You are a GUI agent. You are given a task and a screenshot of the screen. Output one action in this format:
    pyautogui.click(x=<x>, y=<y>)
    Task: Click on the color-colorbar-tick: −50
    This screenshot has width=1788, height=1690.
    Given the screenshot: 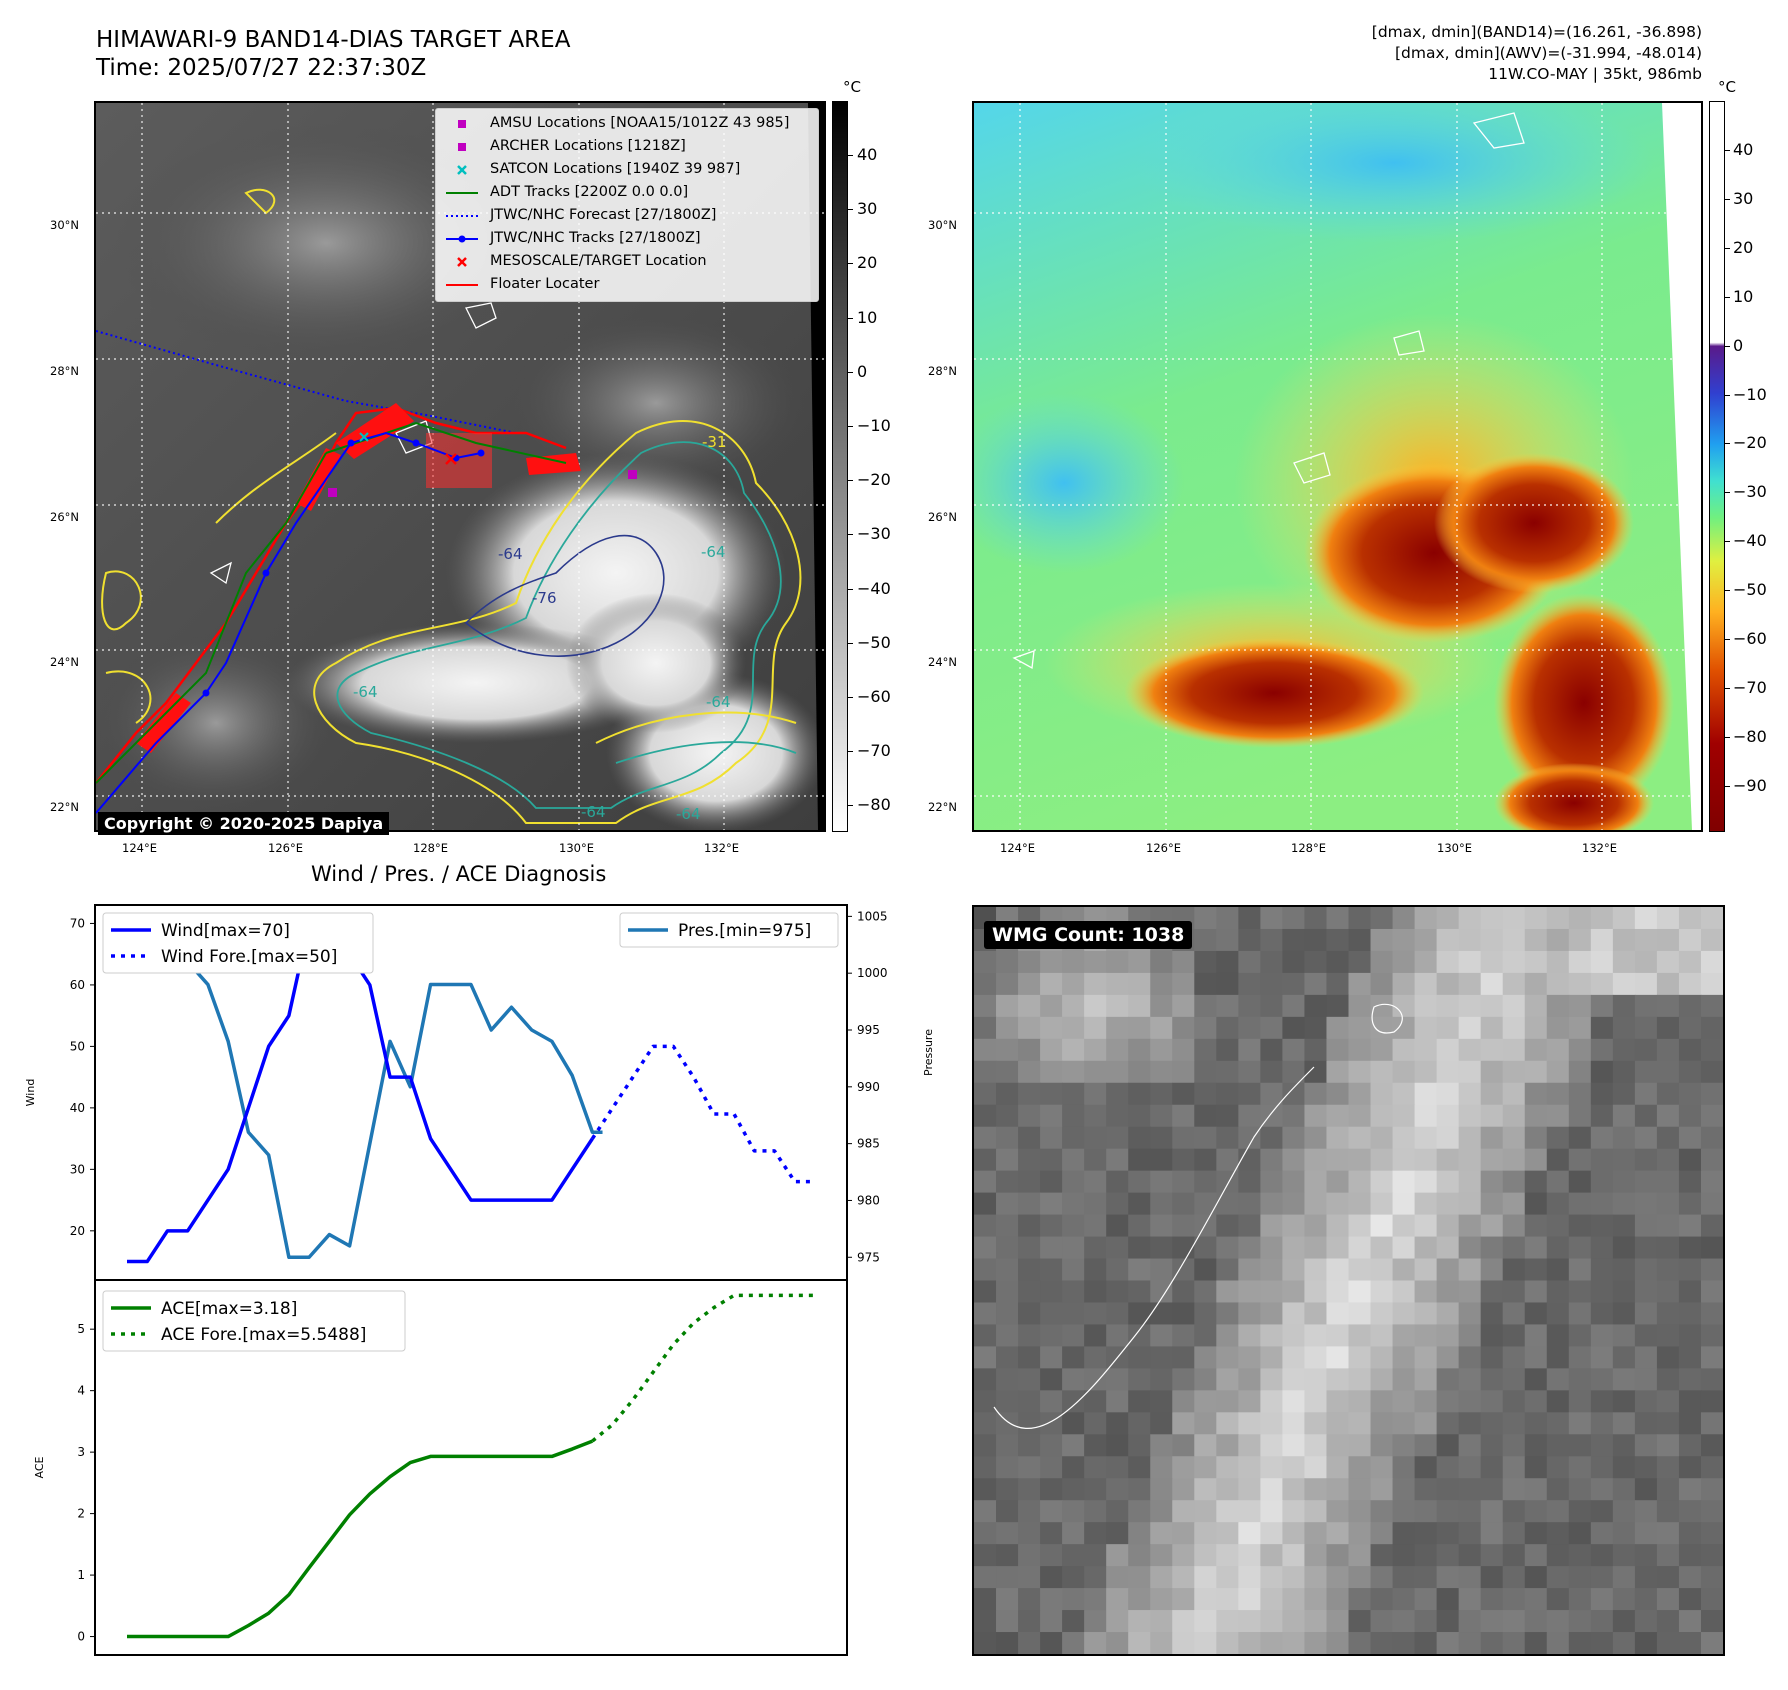 What is the action you would take?
    pyautogui.click(x=1750, y=590)
    